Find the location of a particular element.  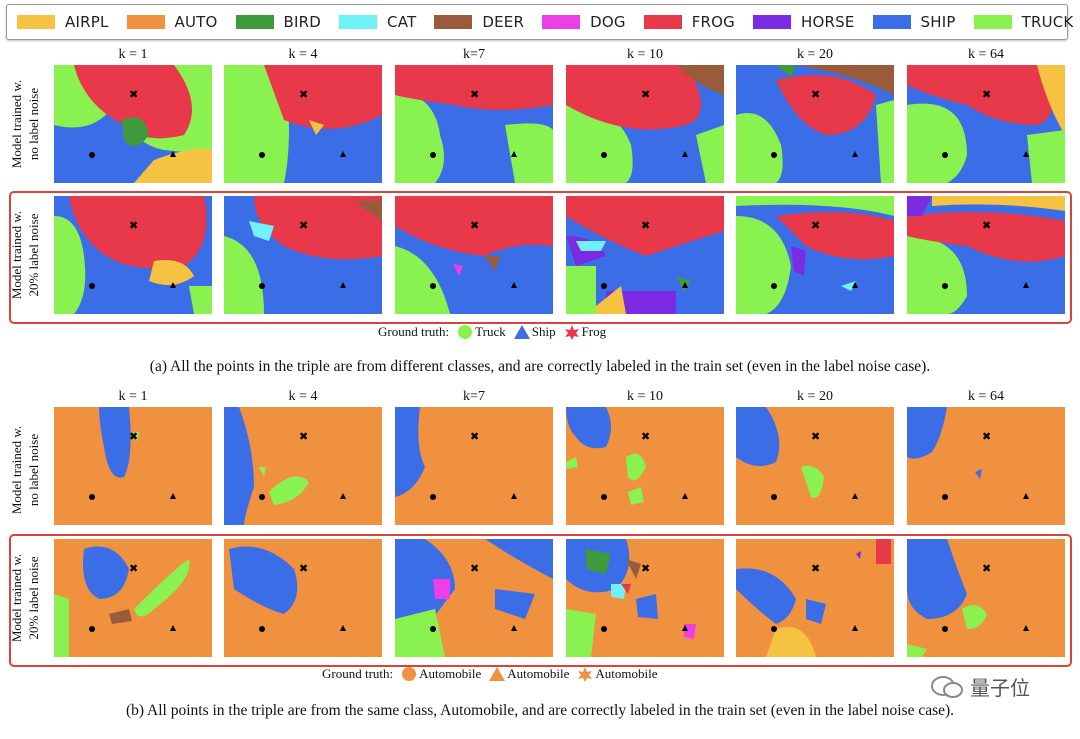

a-noisy-panel-5: ✖ is located at coordinates (986, 255).